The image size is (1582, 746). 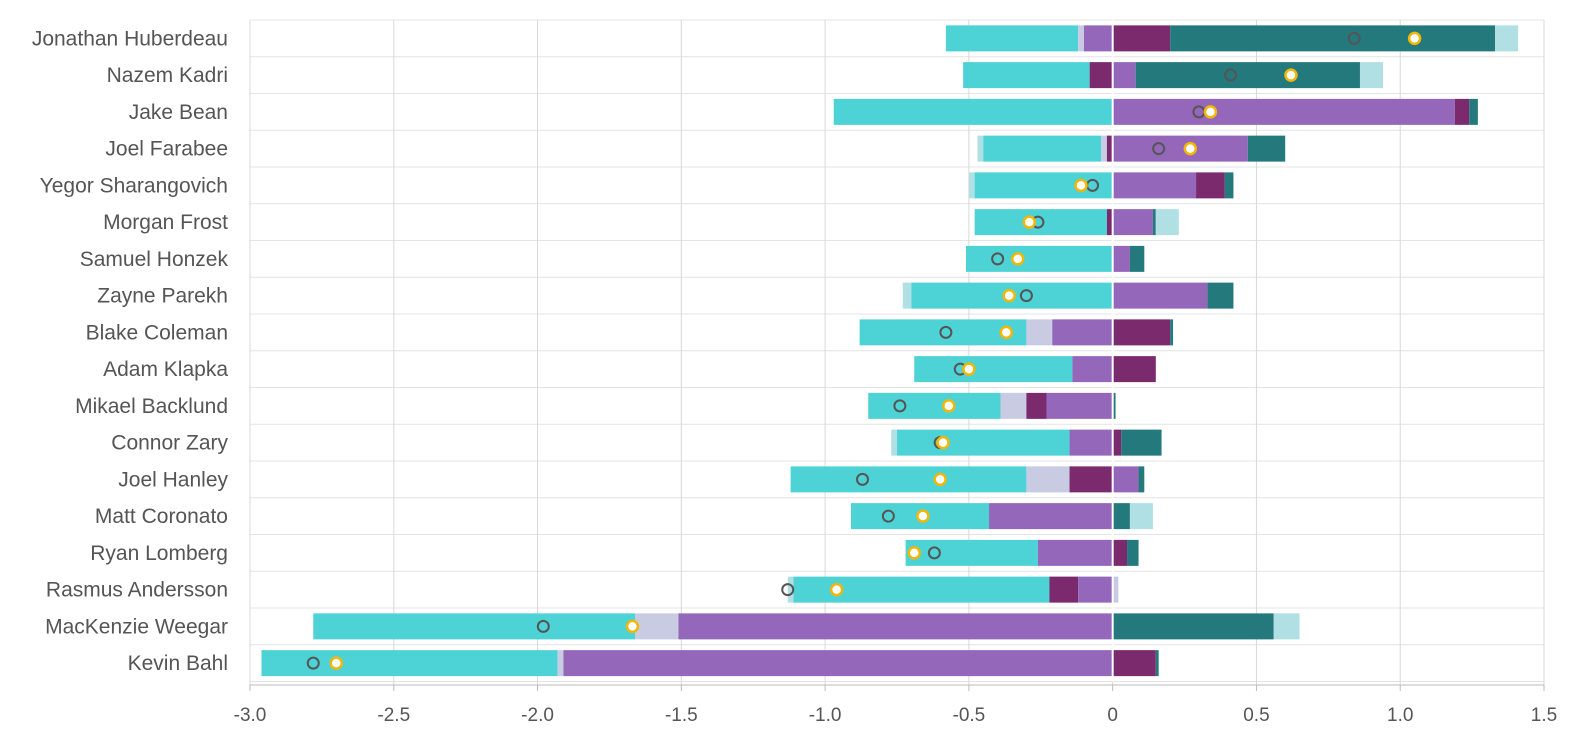 What do you see at coordinates (167, 75) in the screenshot?
I see `player-label: Nazem Kadri` at bounding box center [167, 75].